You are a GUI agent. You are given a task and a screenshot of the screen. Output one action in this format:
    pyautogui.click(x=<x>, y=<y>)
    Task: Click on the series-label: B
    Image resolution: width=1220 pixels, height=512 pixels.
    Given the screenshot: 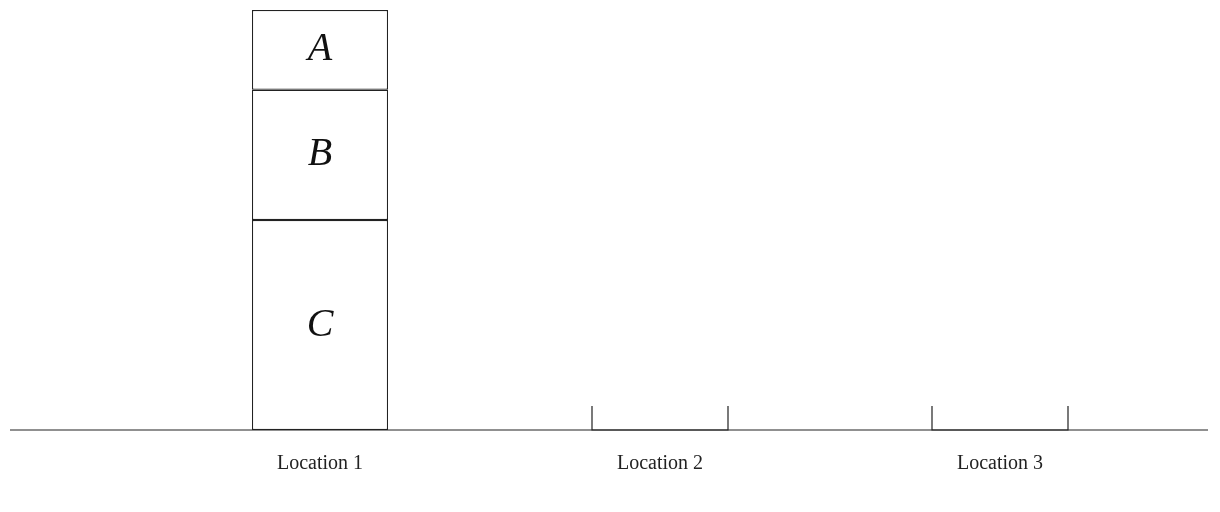 What is the action you would take?
    pyautogui.click(x=320, y=152)
    